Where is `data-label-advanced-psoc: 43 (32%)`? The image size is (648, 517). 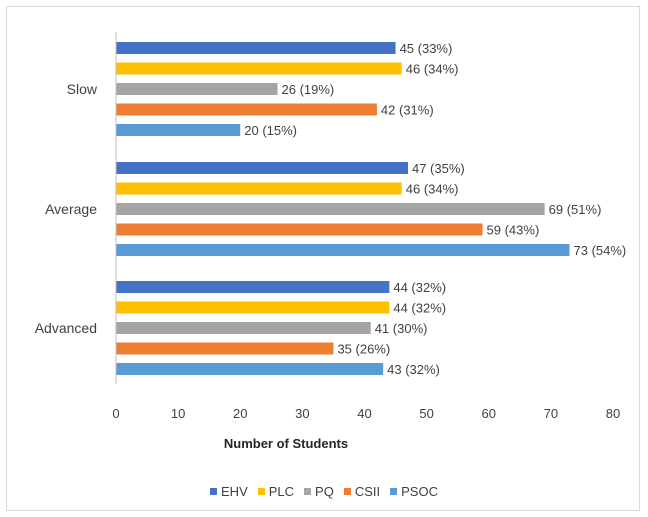
data-label-advanced-psoc: 43 (32%) is located at coordinates (413, 369).